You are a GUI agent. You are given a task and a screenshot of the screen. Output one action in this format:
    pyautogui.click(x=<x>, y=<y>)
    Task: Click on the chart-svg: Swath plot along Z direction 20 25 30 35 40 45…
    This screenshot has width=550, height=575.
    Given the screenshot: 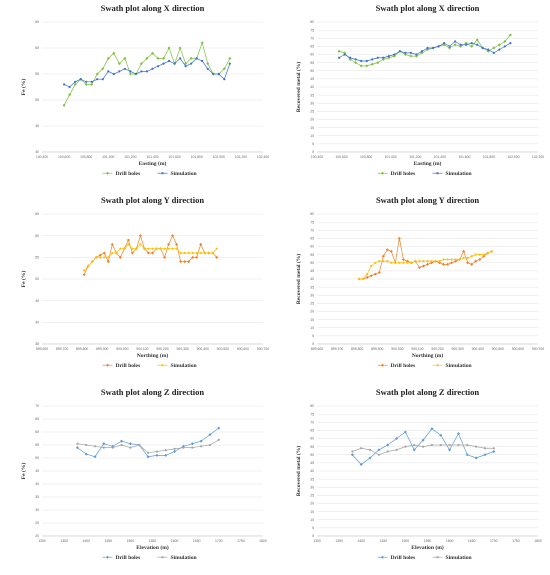 What is the action you would take?
    pyautogui.click(x=143, y=474)
    